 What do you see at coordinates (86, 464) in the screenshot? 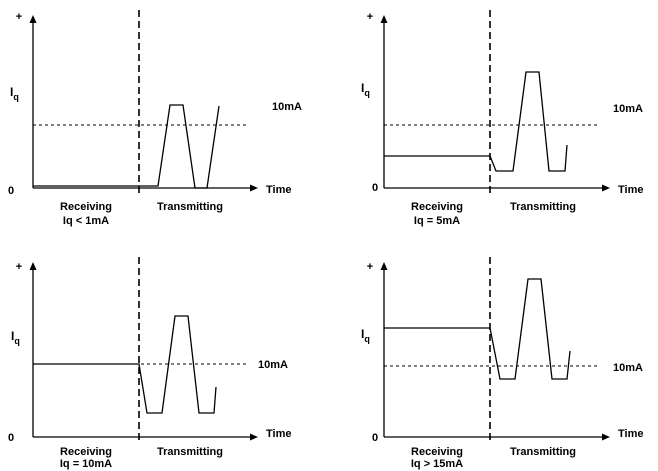
I see `phase-label-receiving: Iq = 10mA` at bounding box center [86, 464].